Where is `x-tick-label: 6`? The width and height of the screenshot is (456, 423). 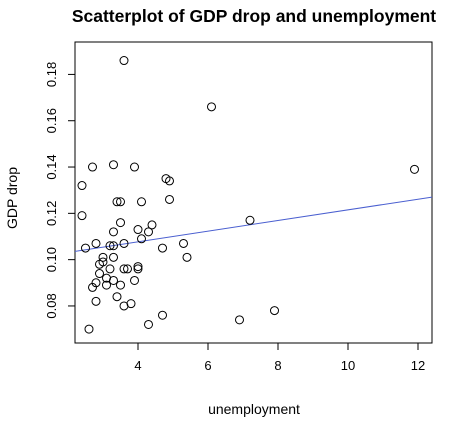
x-tick-label: 6 is located at coordinates (207, 365).